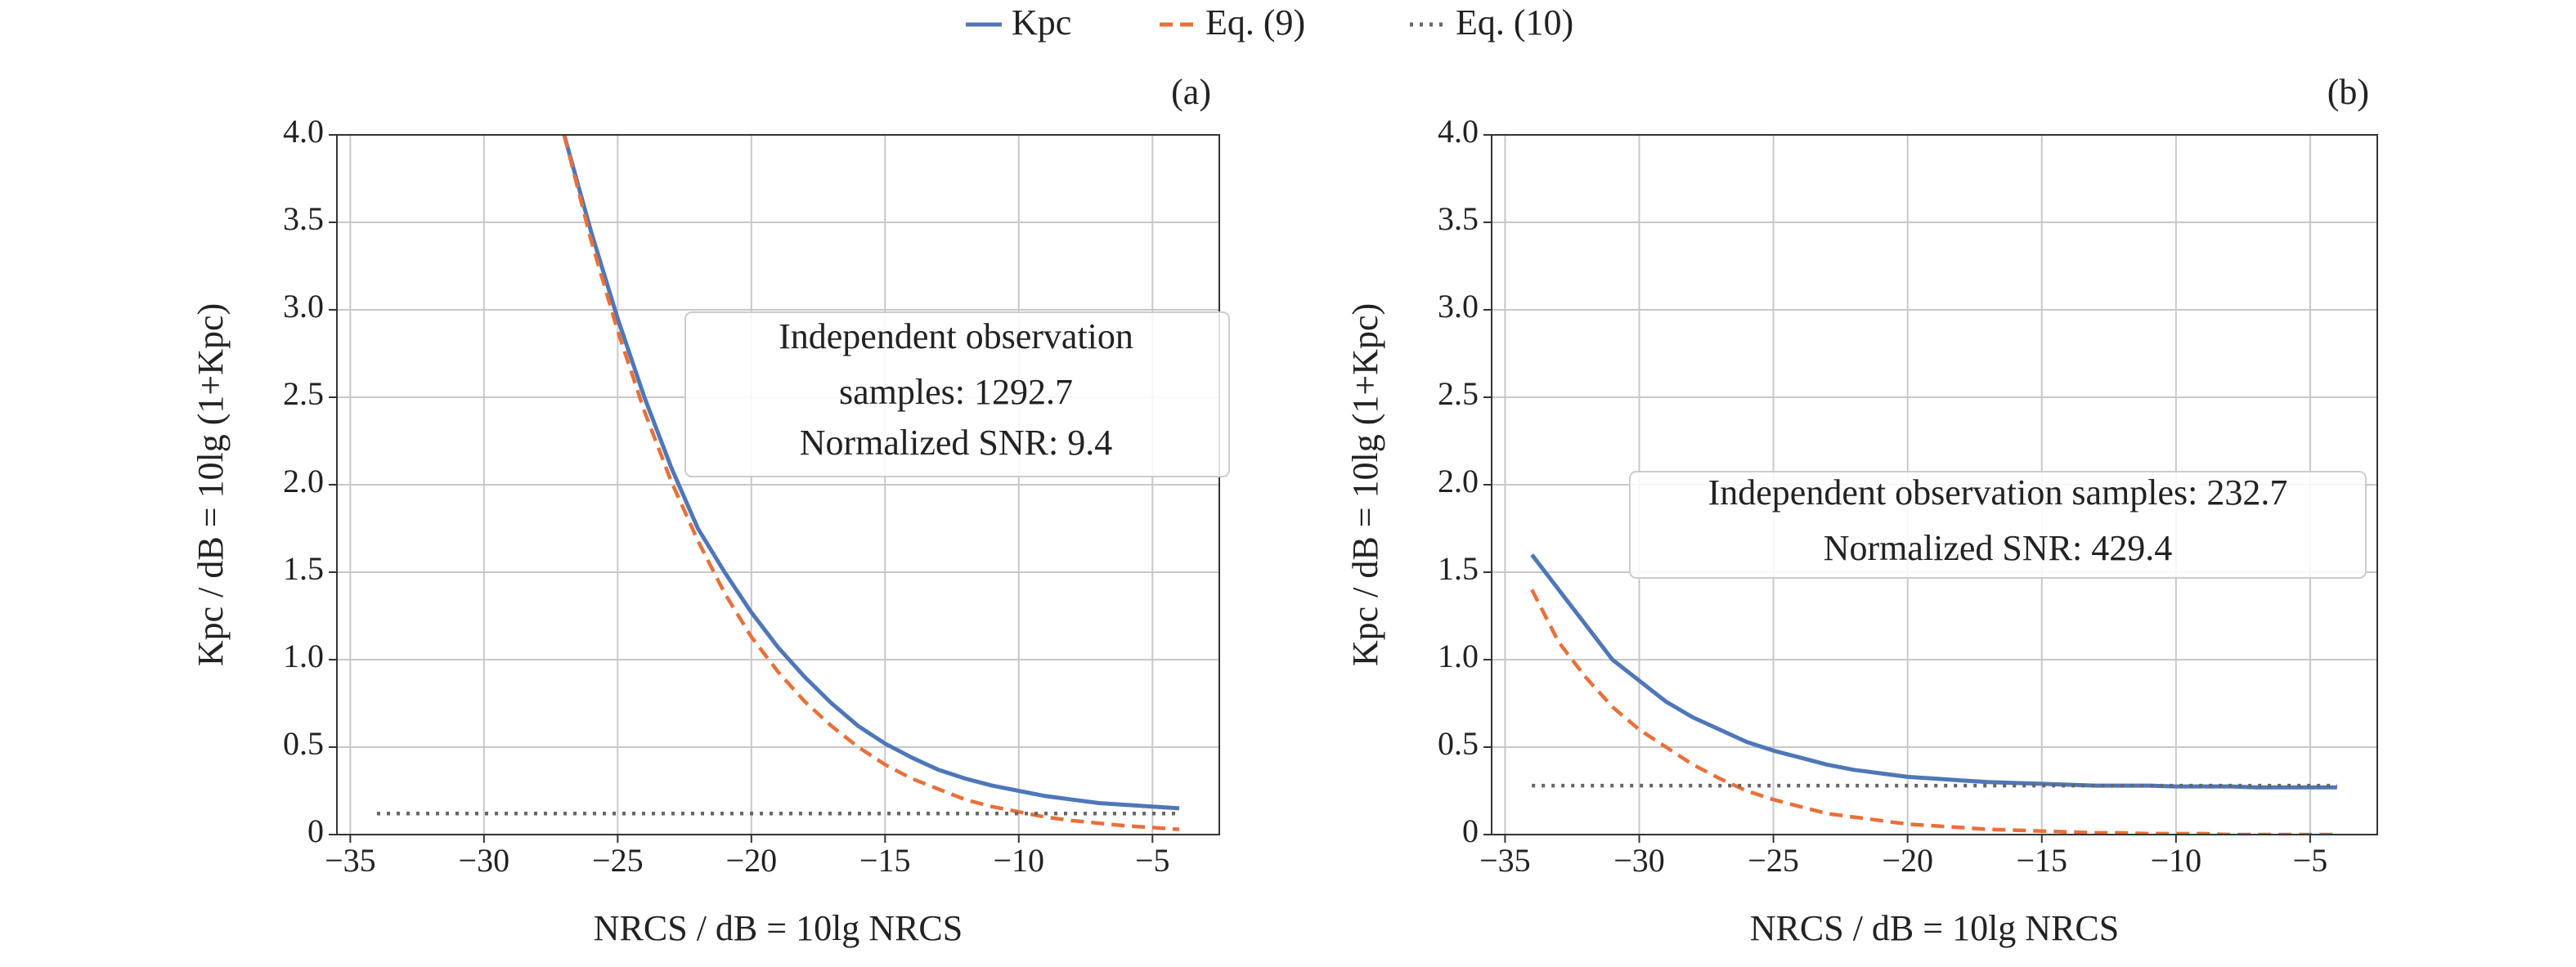  What do you see at coordinates (1998, 548) in the screenshot?
I see `annotation-text: Normalized SNR: 429.4` at bounding box center [1998, 548].